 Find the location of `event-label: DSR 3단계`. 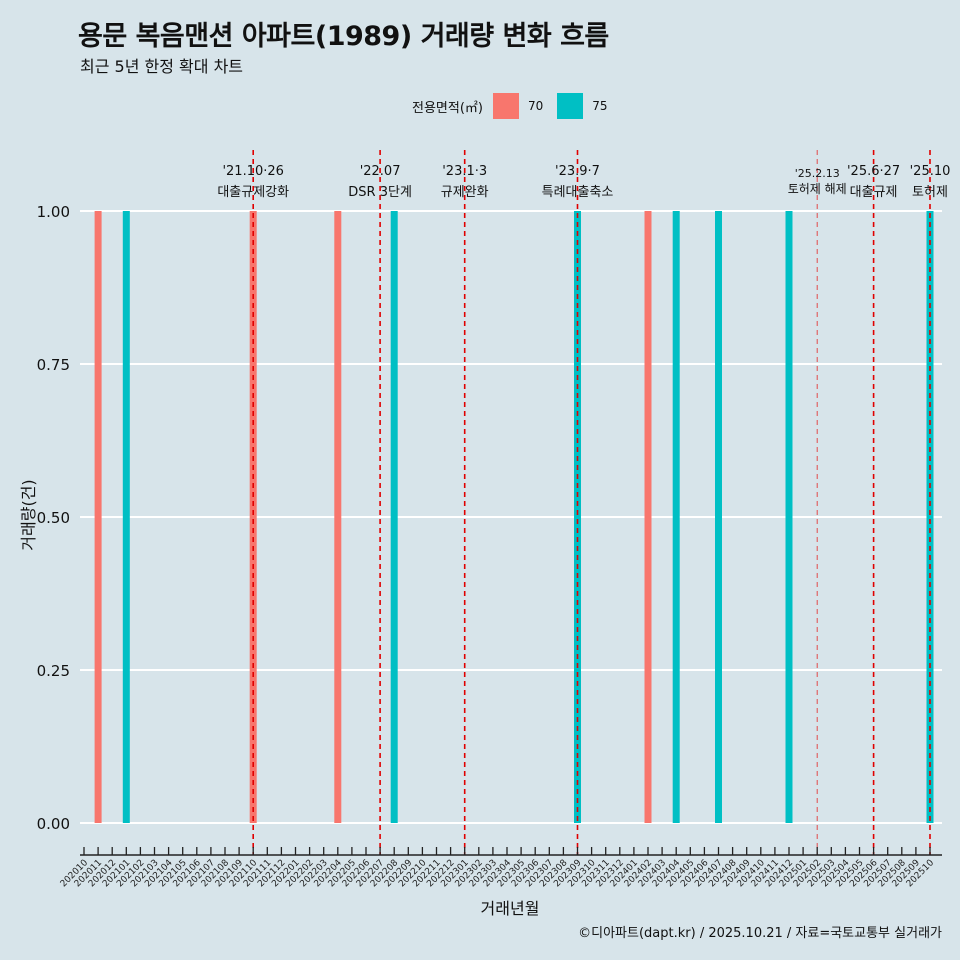

event-label: DSR 3단계 is located at coordinates (380, 192).